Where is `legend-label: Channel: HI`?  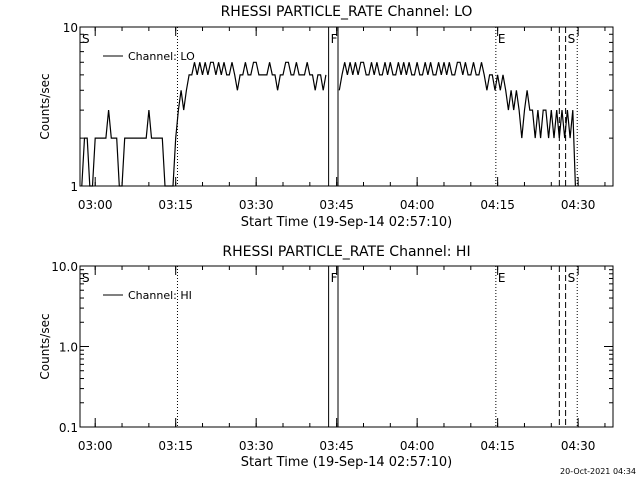
legend-label: Channel: HI is located at coordinates (160, 295).